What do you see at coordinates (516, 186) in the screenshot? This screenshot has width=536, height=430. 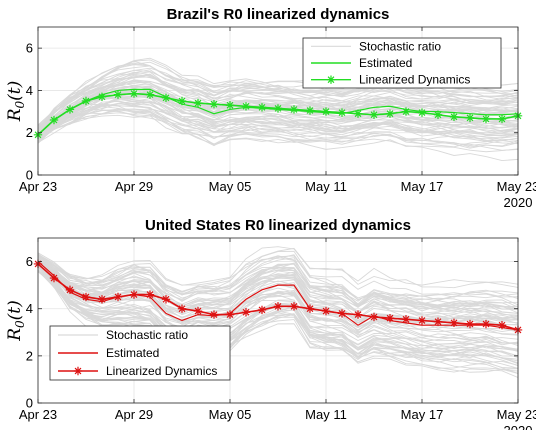 I see `brazil-x-tick-label: May 23` at bounding box center [516, 186].